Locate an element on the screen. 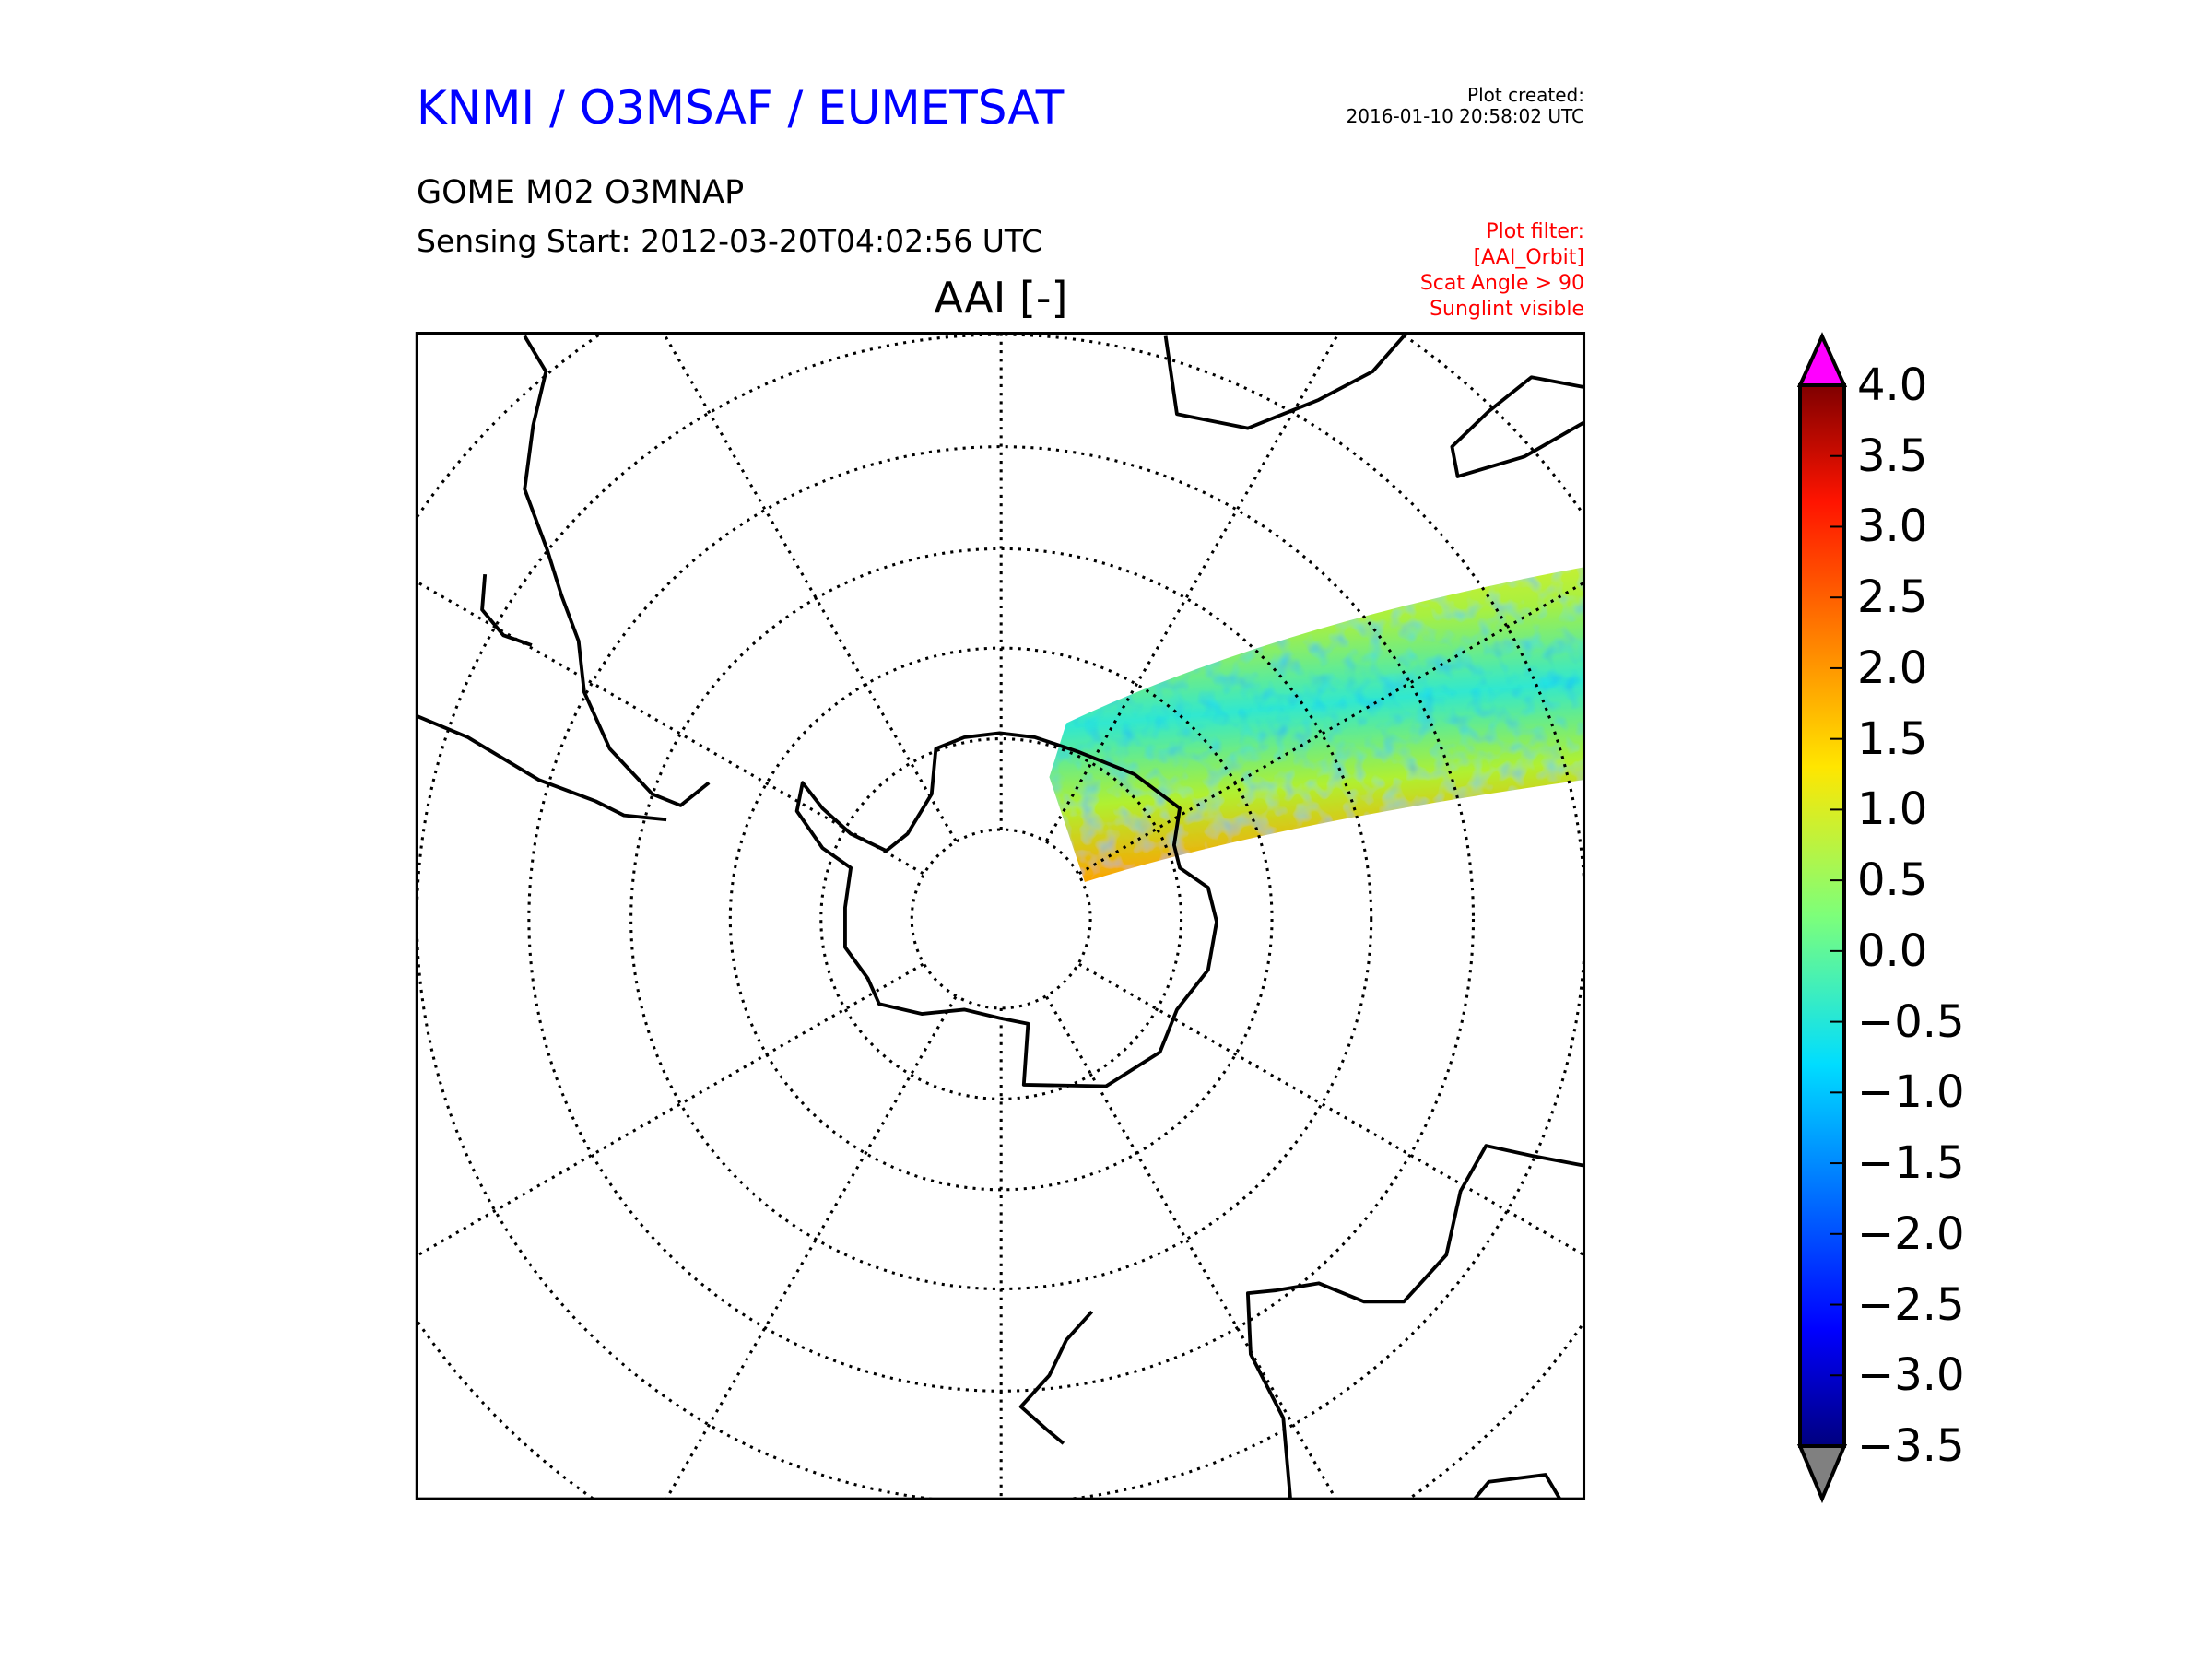 The image size is (2212, 1659). colorbar-under-arrow is located at coordinates (1822, 1474).